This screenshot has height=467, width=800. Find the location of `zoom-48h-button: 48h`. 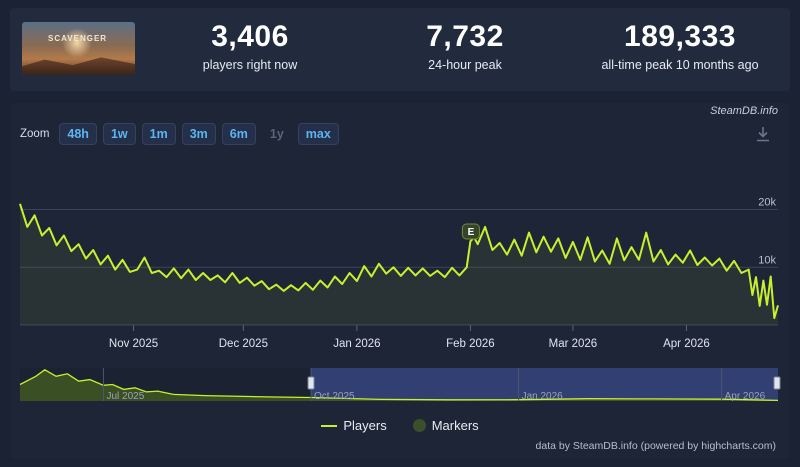

zoom-48h-button: 48h is located at coordinates (78, 134).